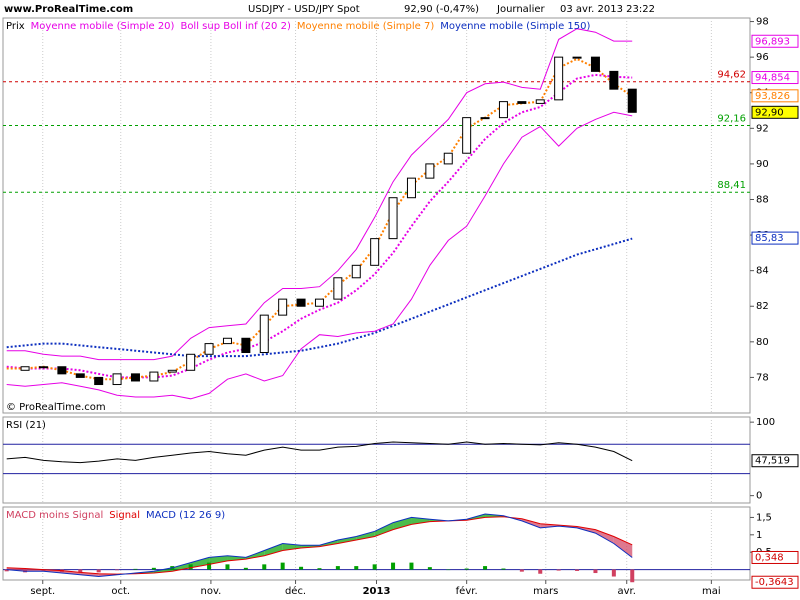  I want to click on value-label: 85,83, so click(769, 238).